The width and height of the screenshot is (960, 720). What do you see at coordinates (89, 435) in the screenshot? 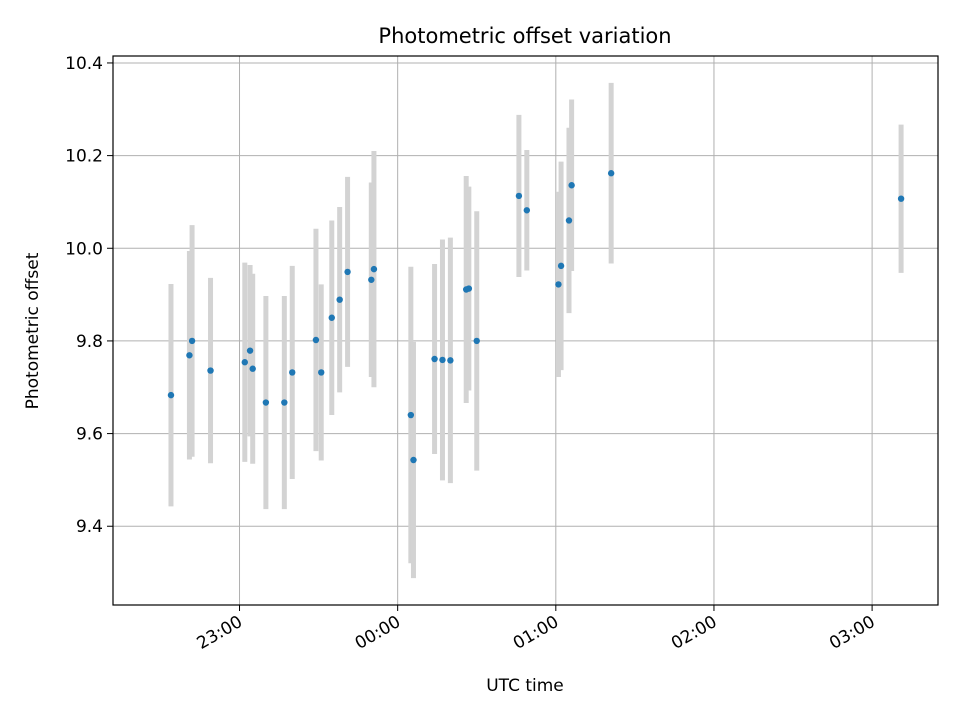
I see `y-tick-label: 9.6` at bounding box center [89, 435].